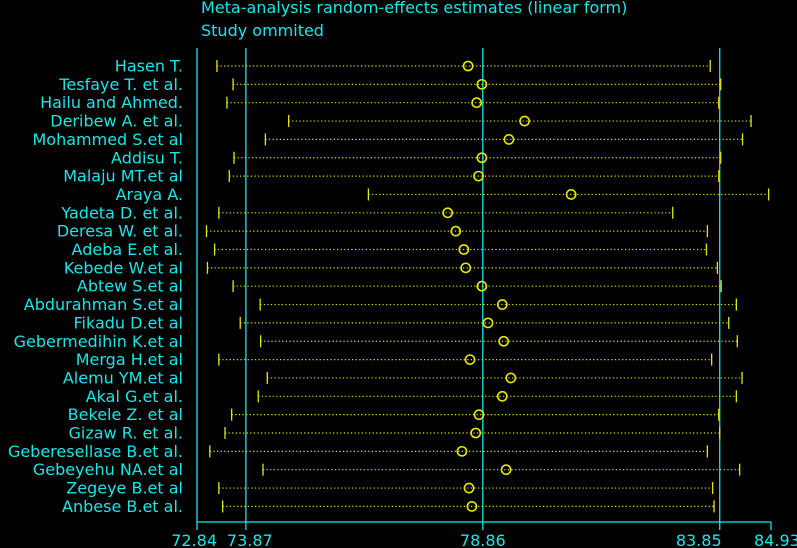  What do you see at coordinates (108, 139) in the screenshot?
I see `study-label: Mohammed S.et al` at bounding box center [108, 139].